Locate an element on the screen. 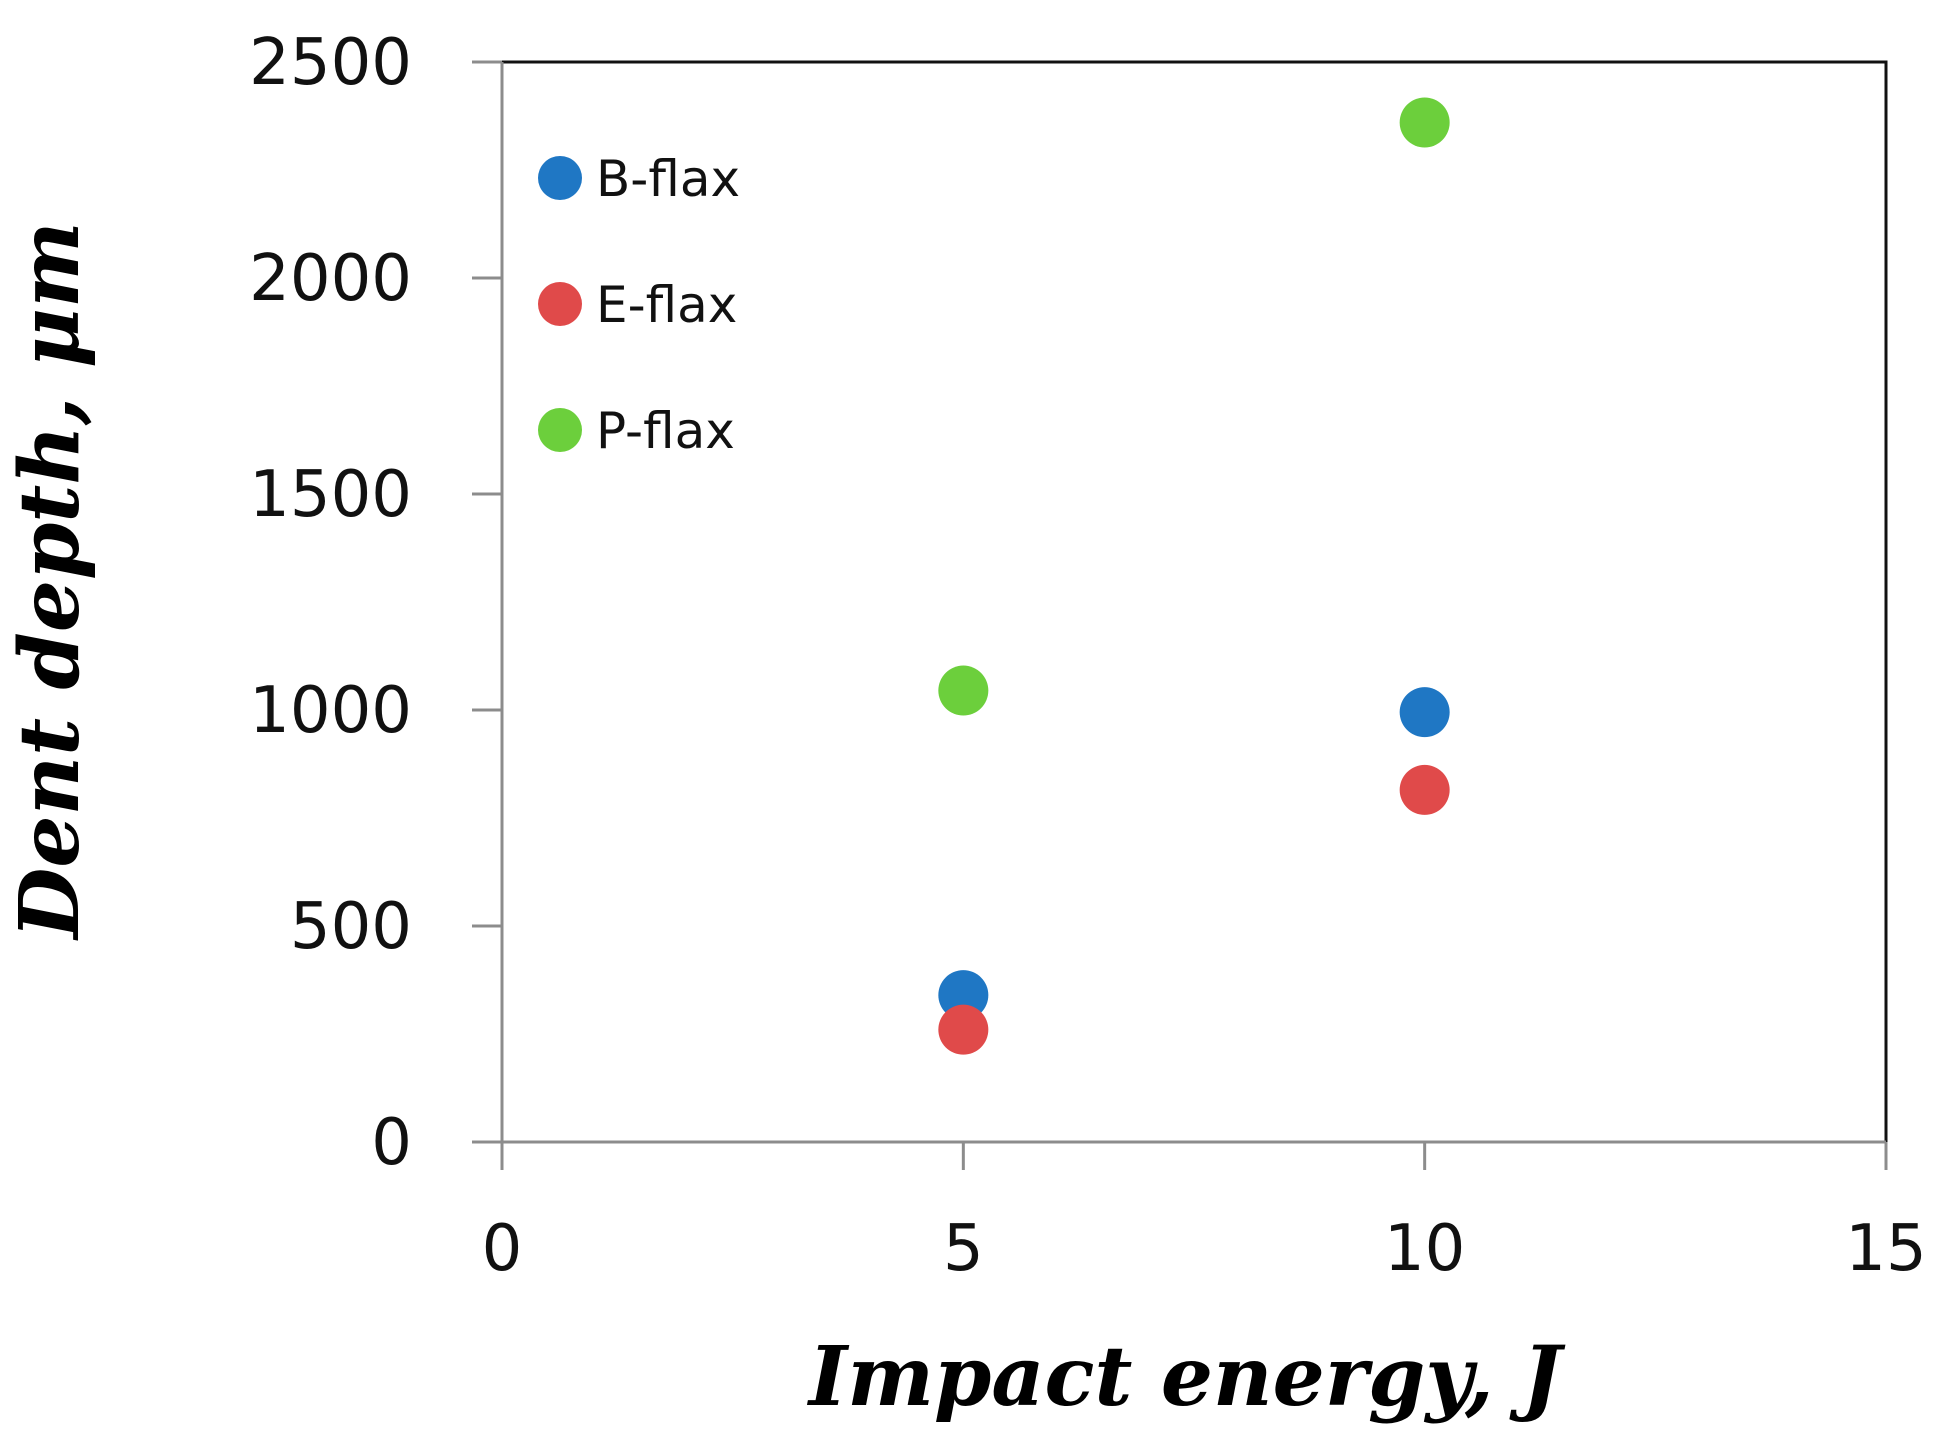 The height and width of the screenshot is (1436, 1944). y-tick-label: 0 is located at coordinates (391, 1143).